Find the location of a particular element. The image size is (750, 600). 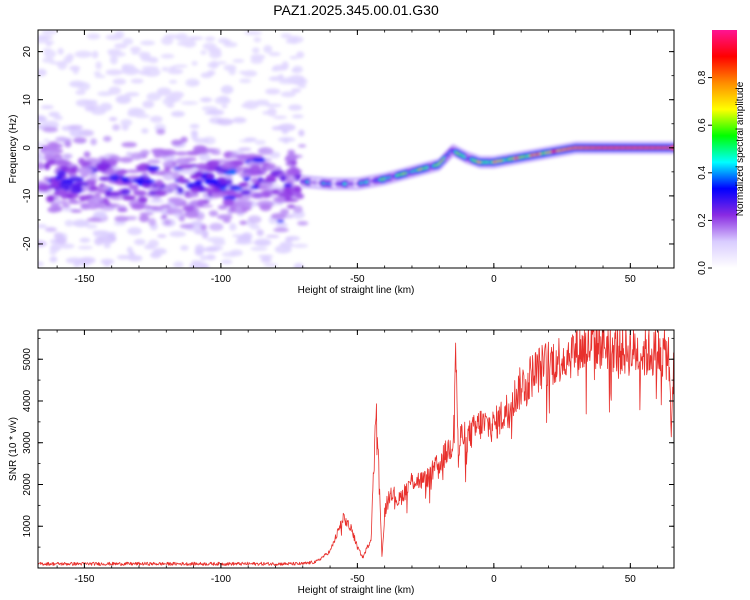

spectrogram-noise is located at coordinates (173, 149).